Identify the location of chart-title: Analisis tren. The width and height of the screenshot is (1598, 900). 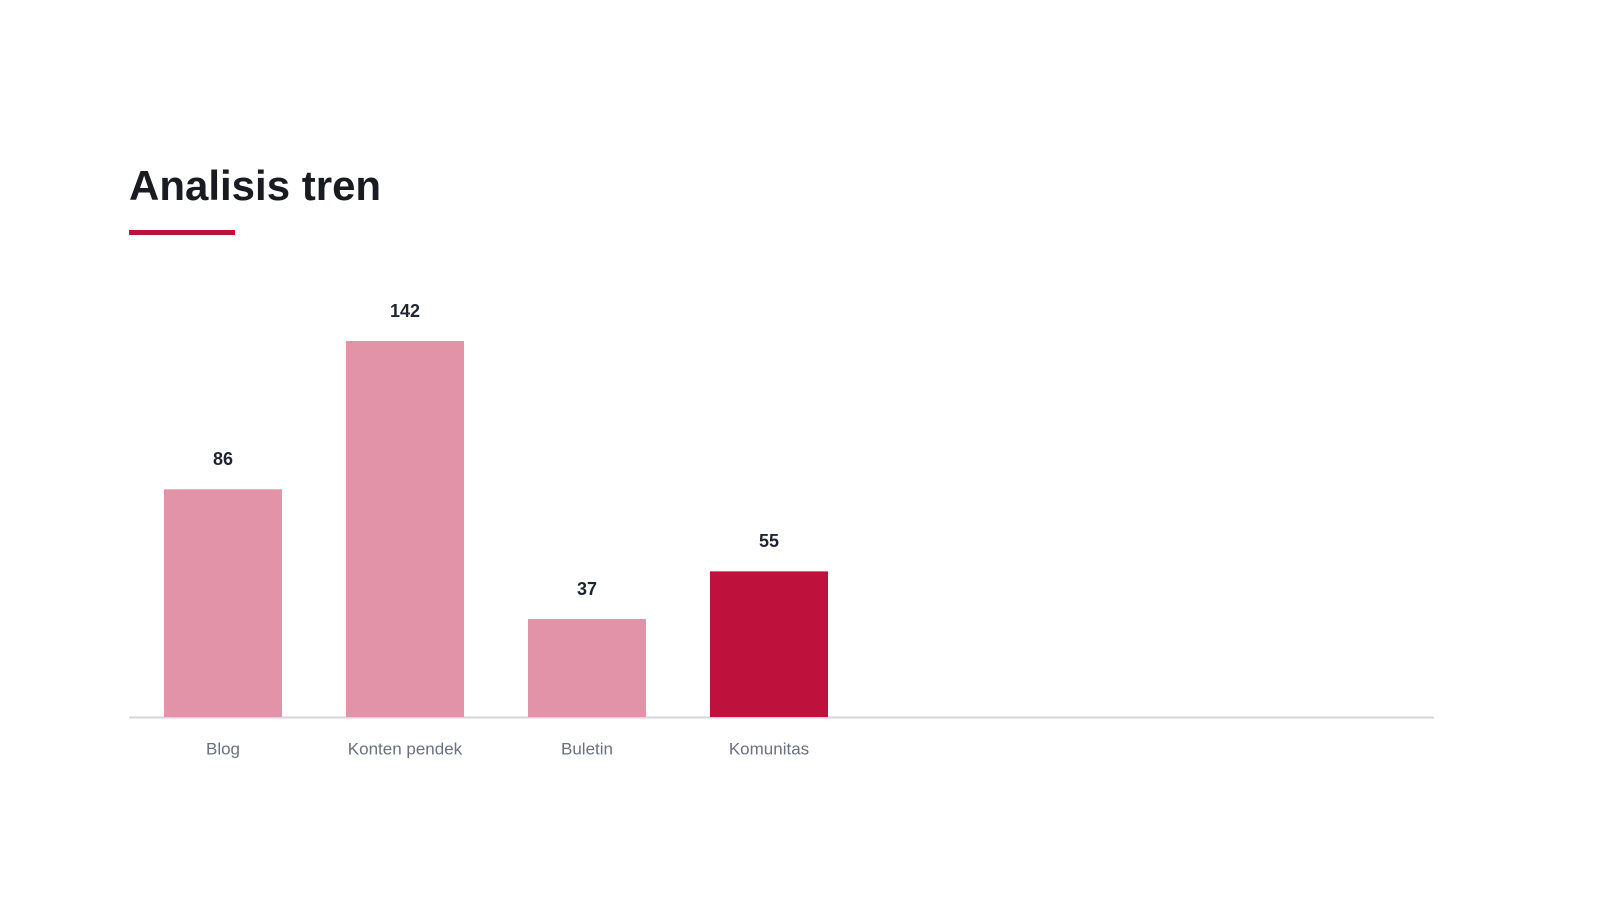
(255, 185).